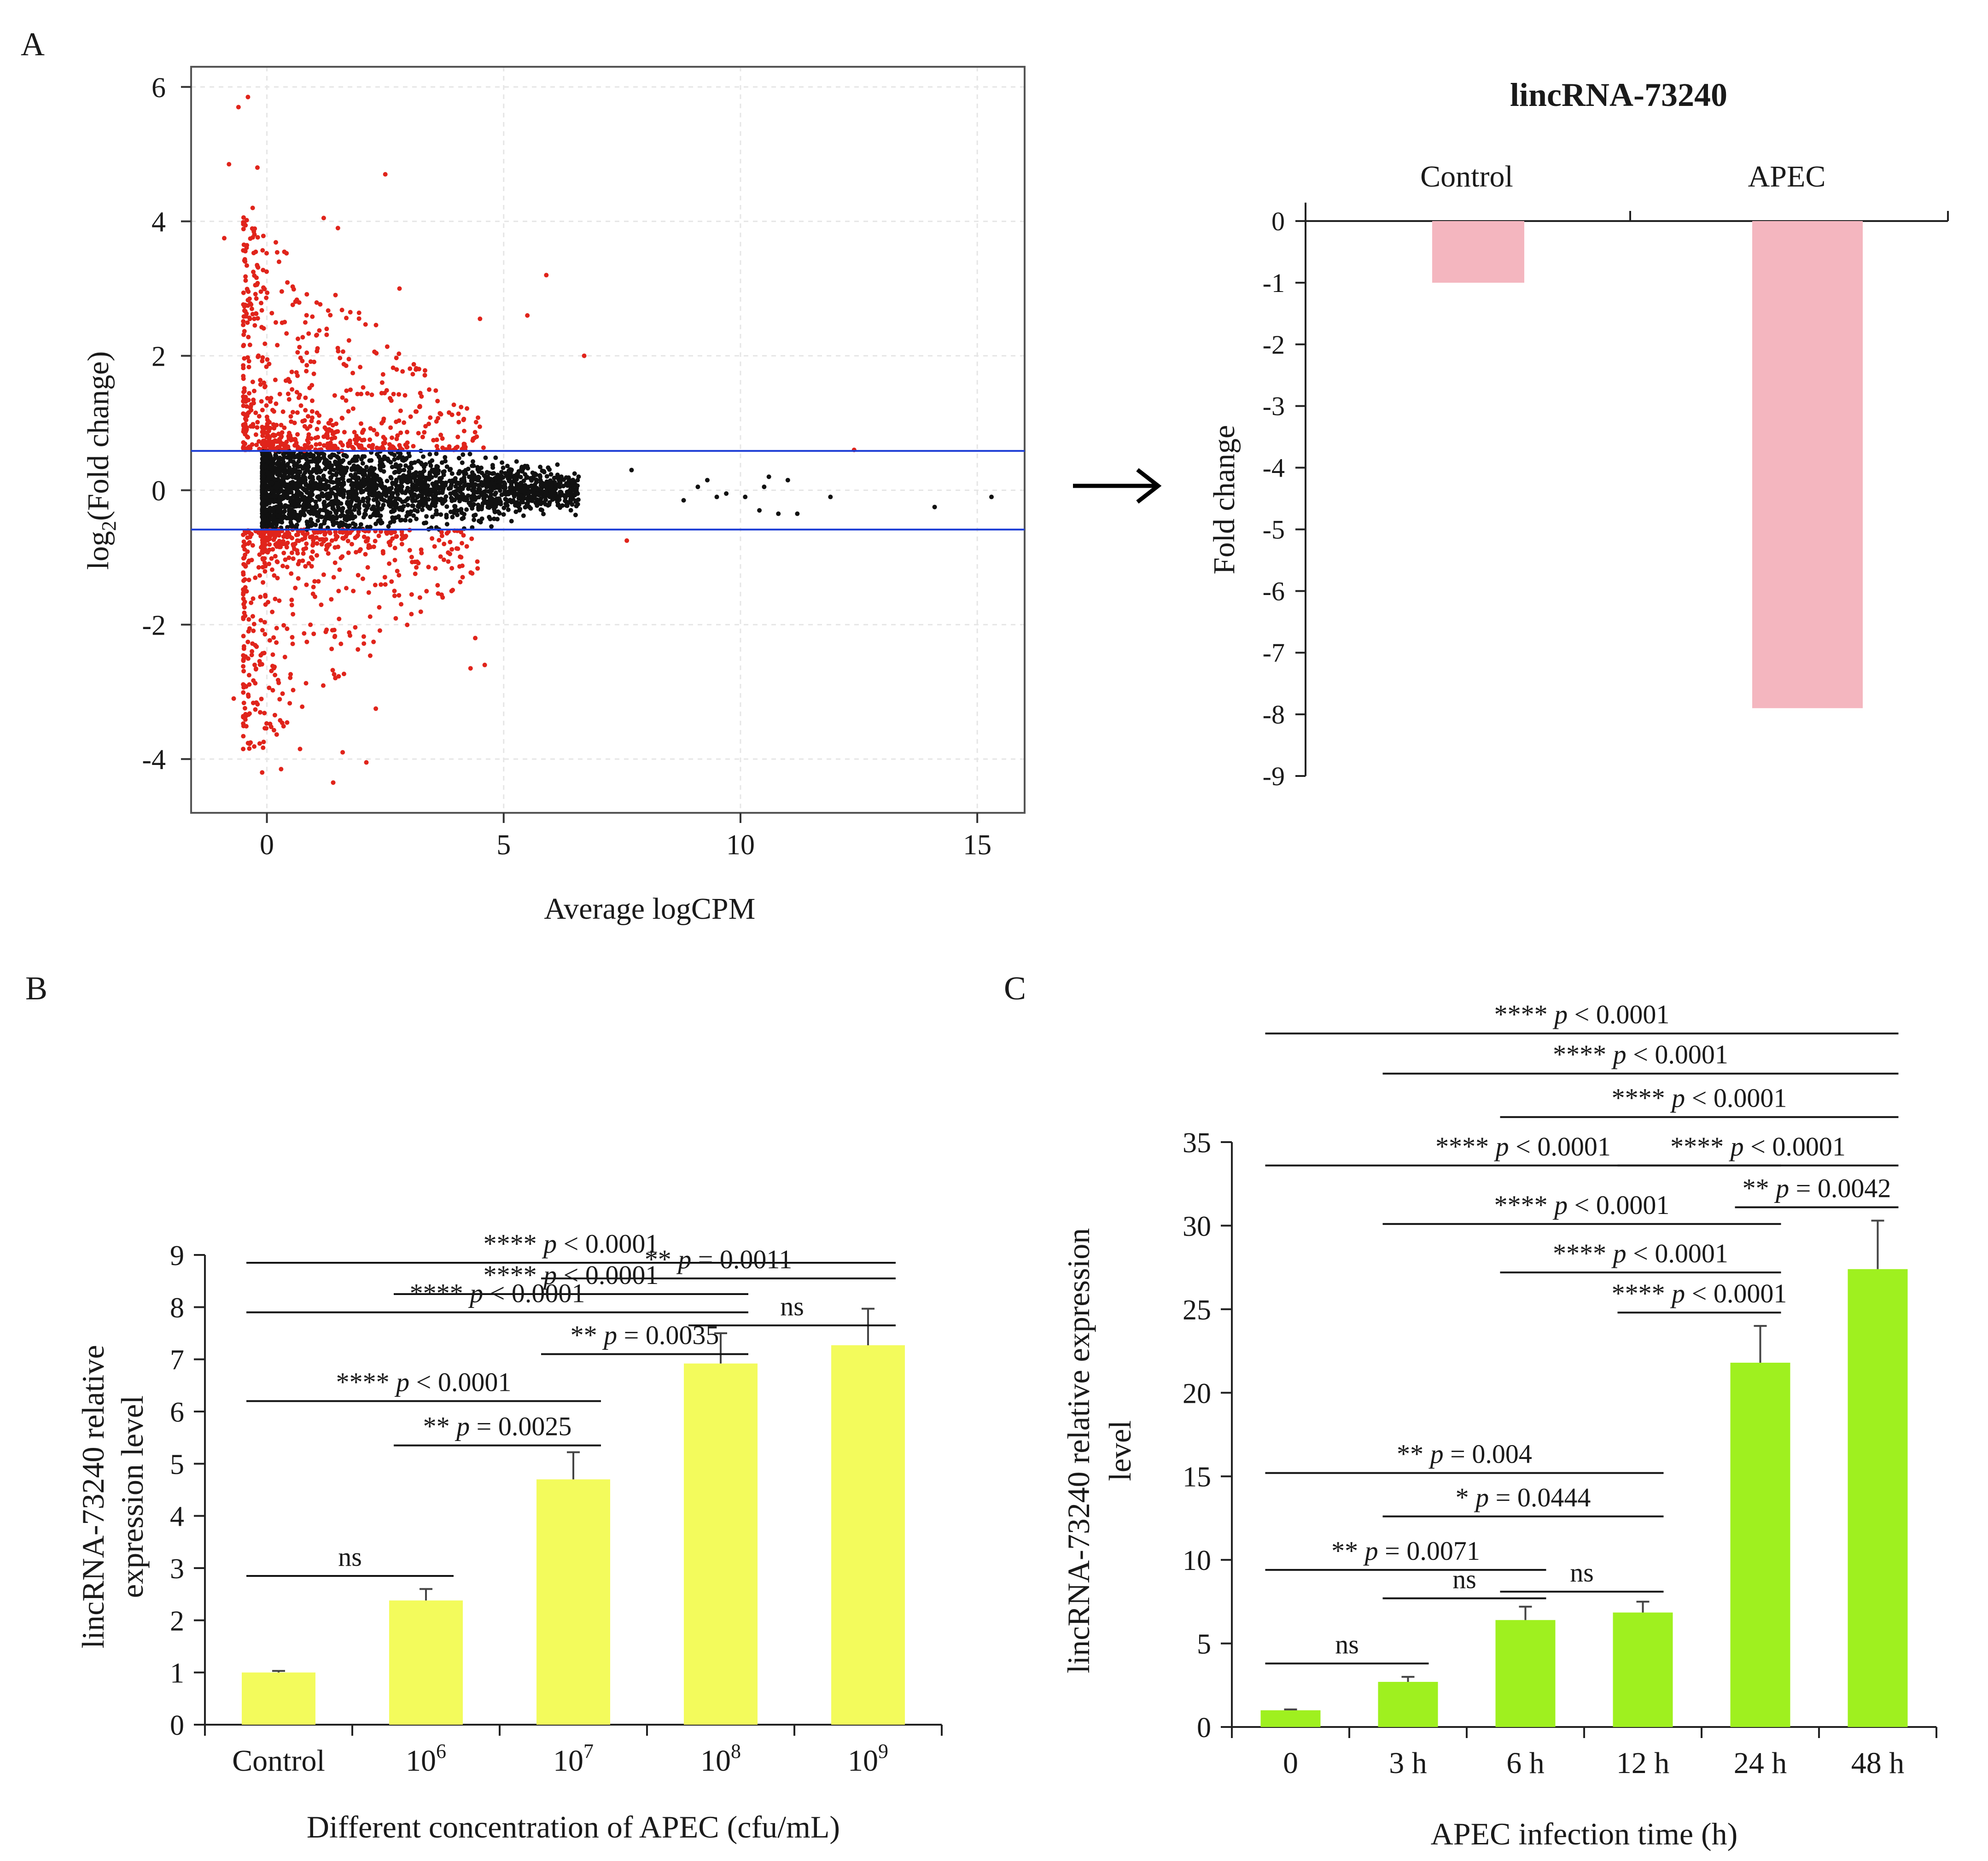 The width and height of the screenshot is (1988, 1861). Describe the element at coordinates (1643, 1763) in the screenshot. I see `x-tick-label: 12 h` at that location.